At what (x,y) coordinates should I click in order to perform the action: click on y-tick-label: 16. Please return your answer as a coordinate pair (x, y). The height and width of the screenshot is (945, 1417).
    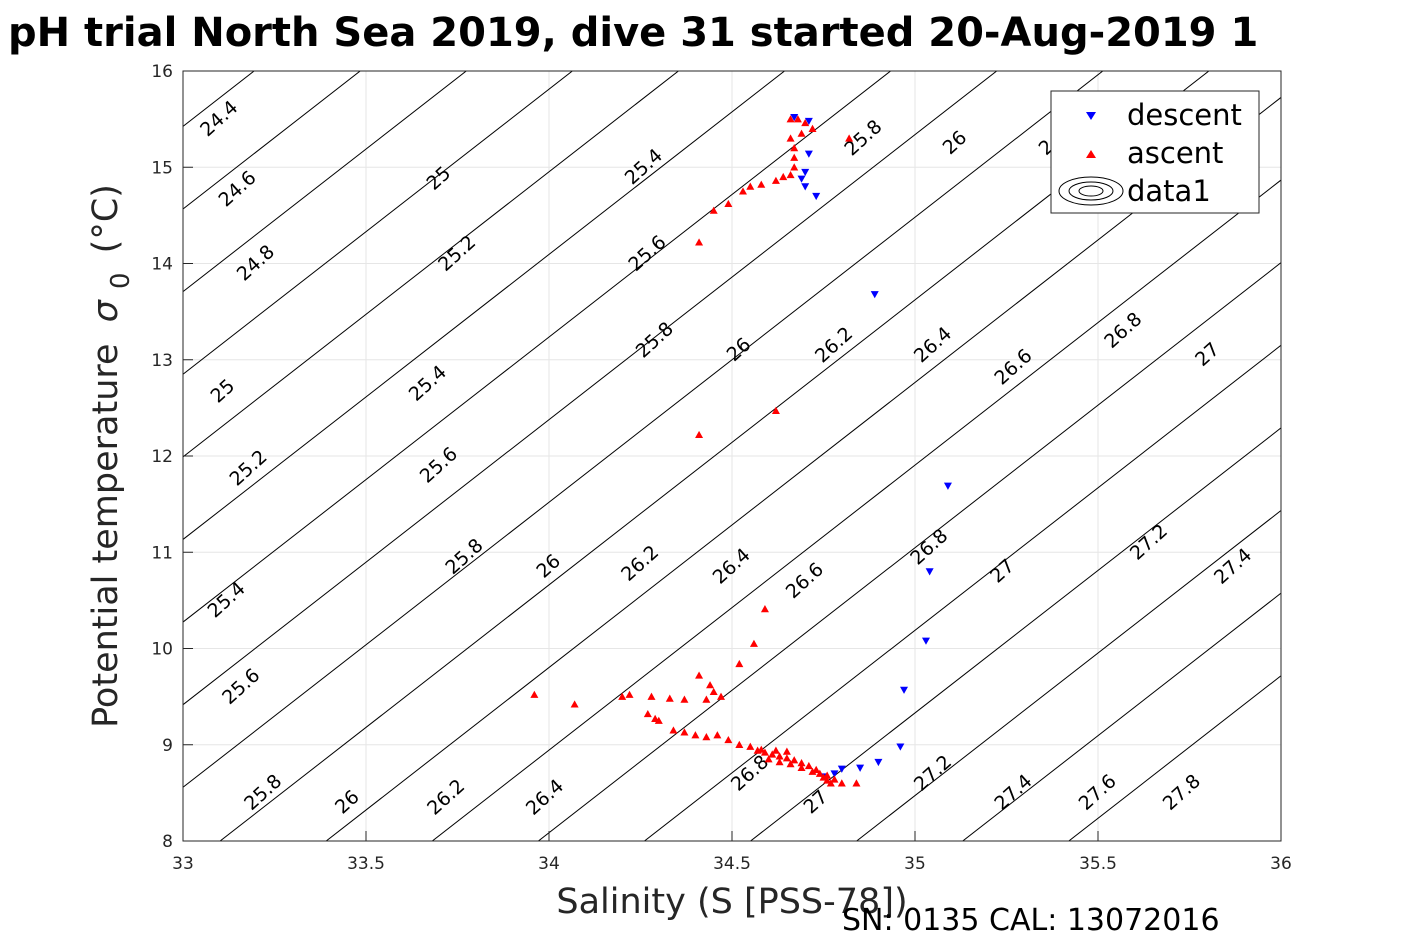
    Looking at the image, I should click on (162, 72).